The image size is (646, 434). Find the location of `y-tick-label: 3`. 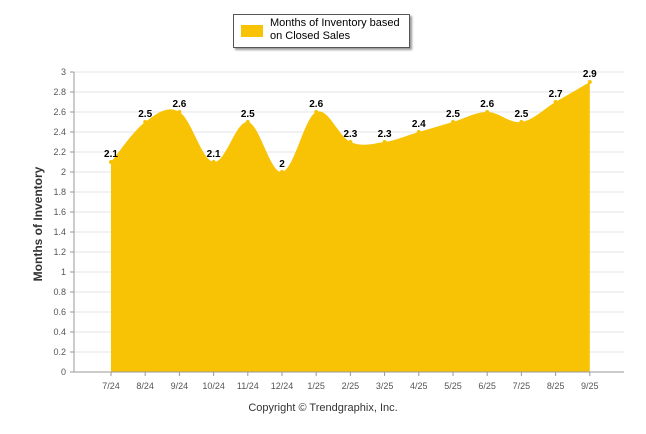

y-tick-label: 3 is located at coordinates (63, 72).